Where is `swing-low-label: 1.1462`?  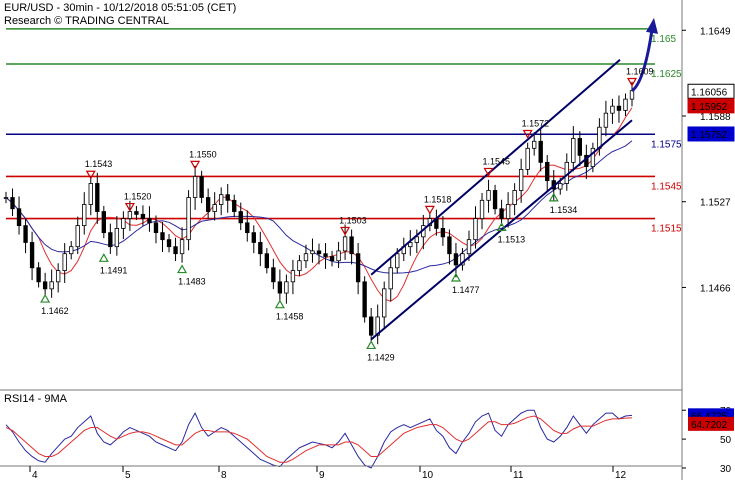
swing-low-label: 1.1462 is located at coordinates (55, 311).